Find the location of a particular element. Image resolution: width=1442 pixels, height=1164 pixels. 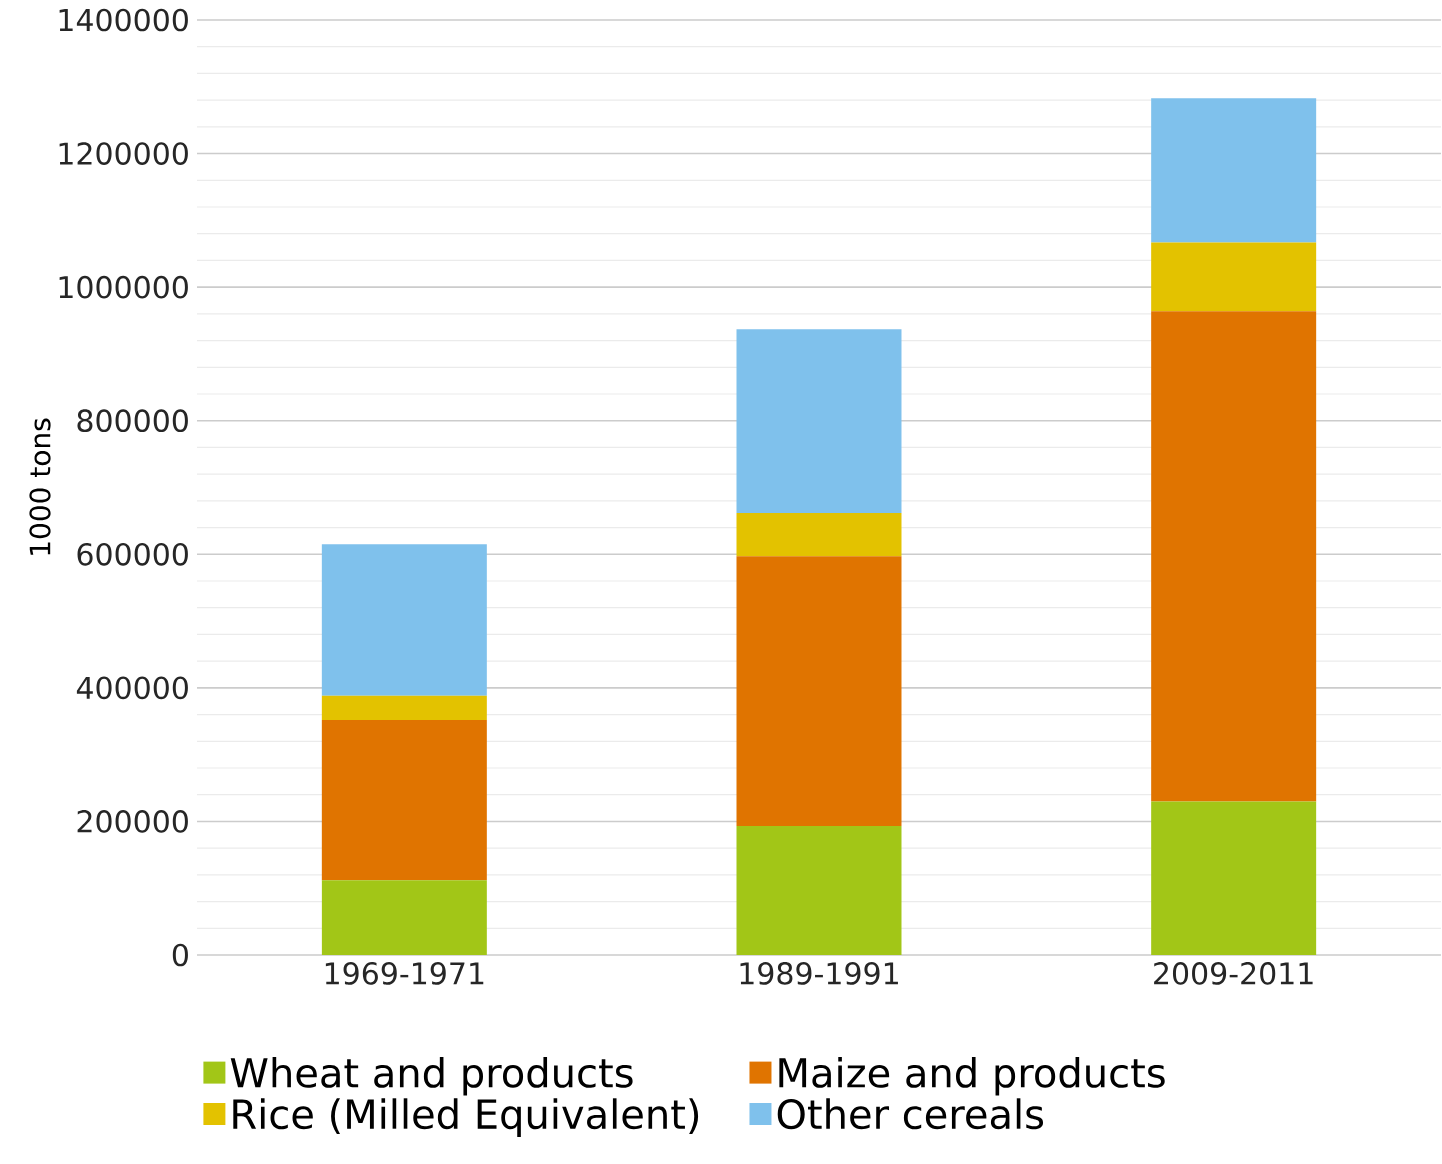

y-tick-label: 1400000 is located at coordinates (123, 20).